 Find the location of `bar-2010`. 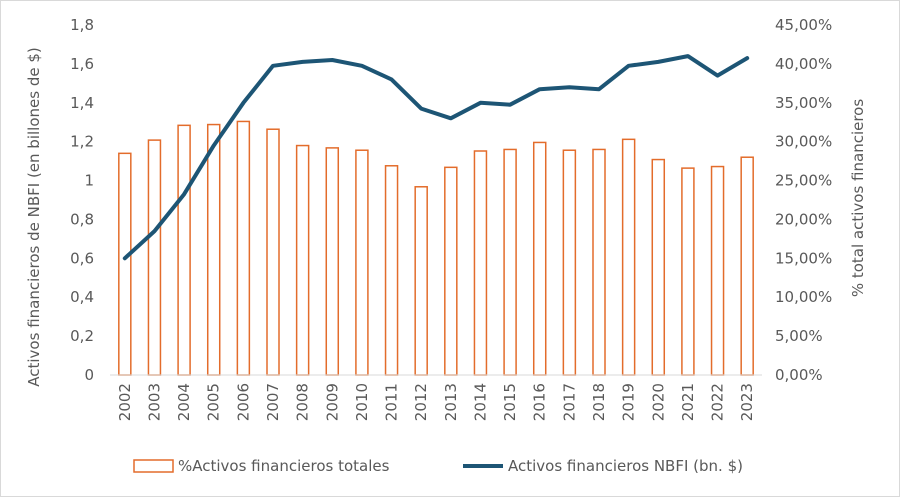

bar-2010 is located at coordinates (362, 262).